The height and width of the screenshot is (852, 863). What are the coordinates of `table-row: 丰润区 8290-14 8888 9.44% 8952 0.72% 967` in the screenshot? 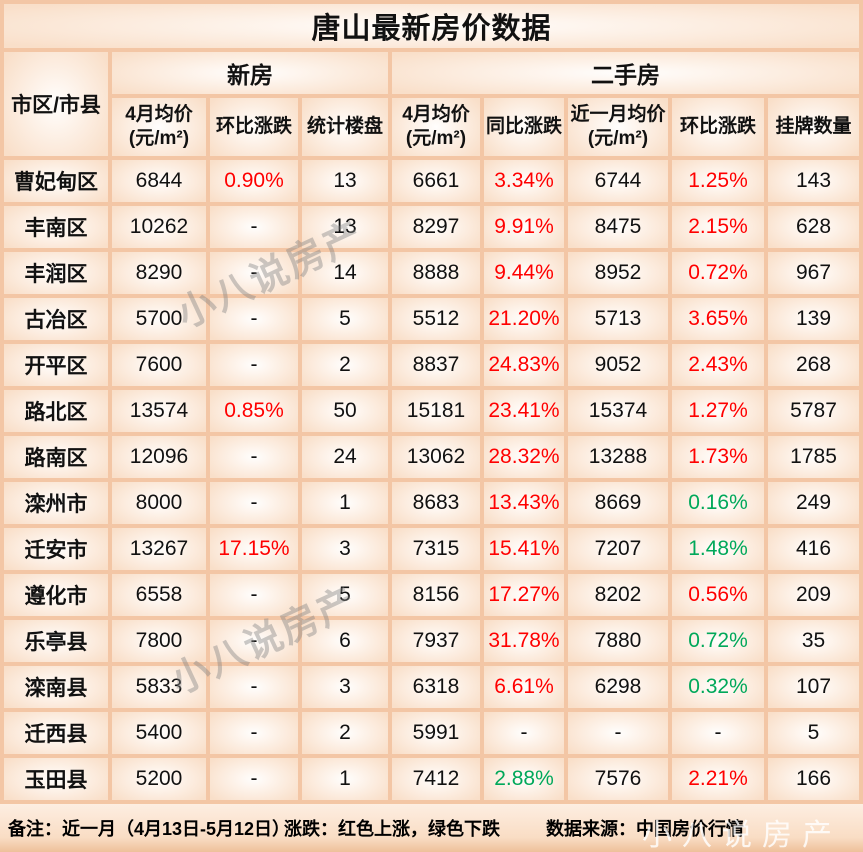 It's located at (432, 273).